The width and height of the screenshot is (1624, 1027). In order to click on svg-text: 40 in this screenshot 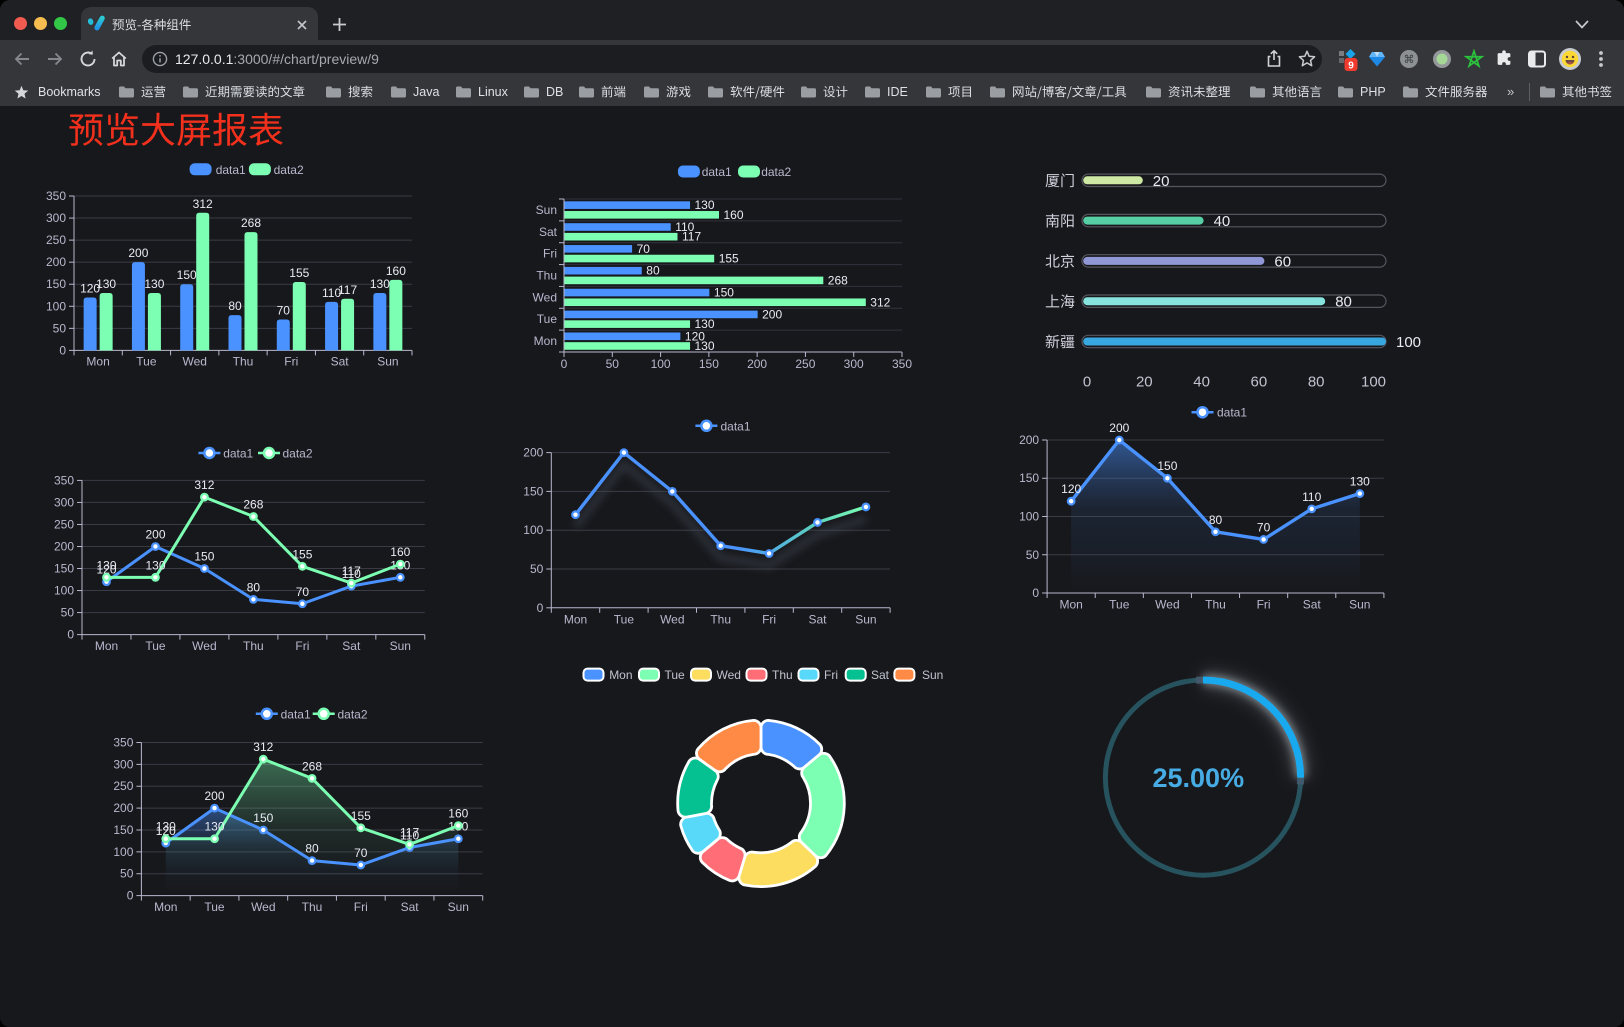, I will do `click(1201, 382)`.